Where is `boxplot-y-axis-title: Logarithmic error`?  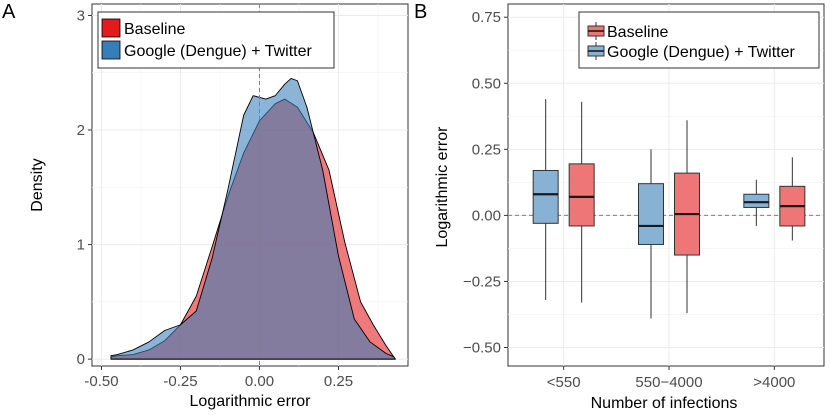
boxplot-y-axis-title: Logarithmic error is located at coordinates (442, 187).